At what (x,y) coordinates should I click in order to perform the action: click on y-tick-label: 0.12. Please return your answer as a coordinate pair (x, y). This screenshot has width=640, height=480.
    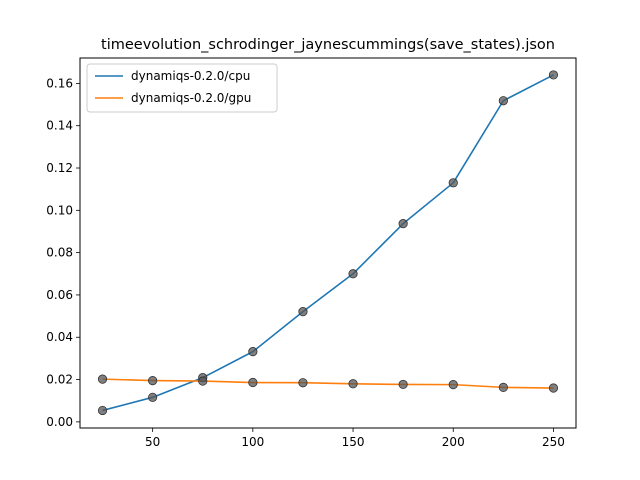
    Looking at the image, I should click on (59, 168).